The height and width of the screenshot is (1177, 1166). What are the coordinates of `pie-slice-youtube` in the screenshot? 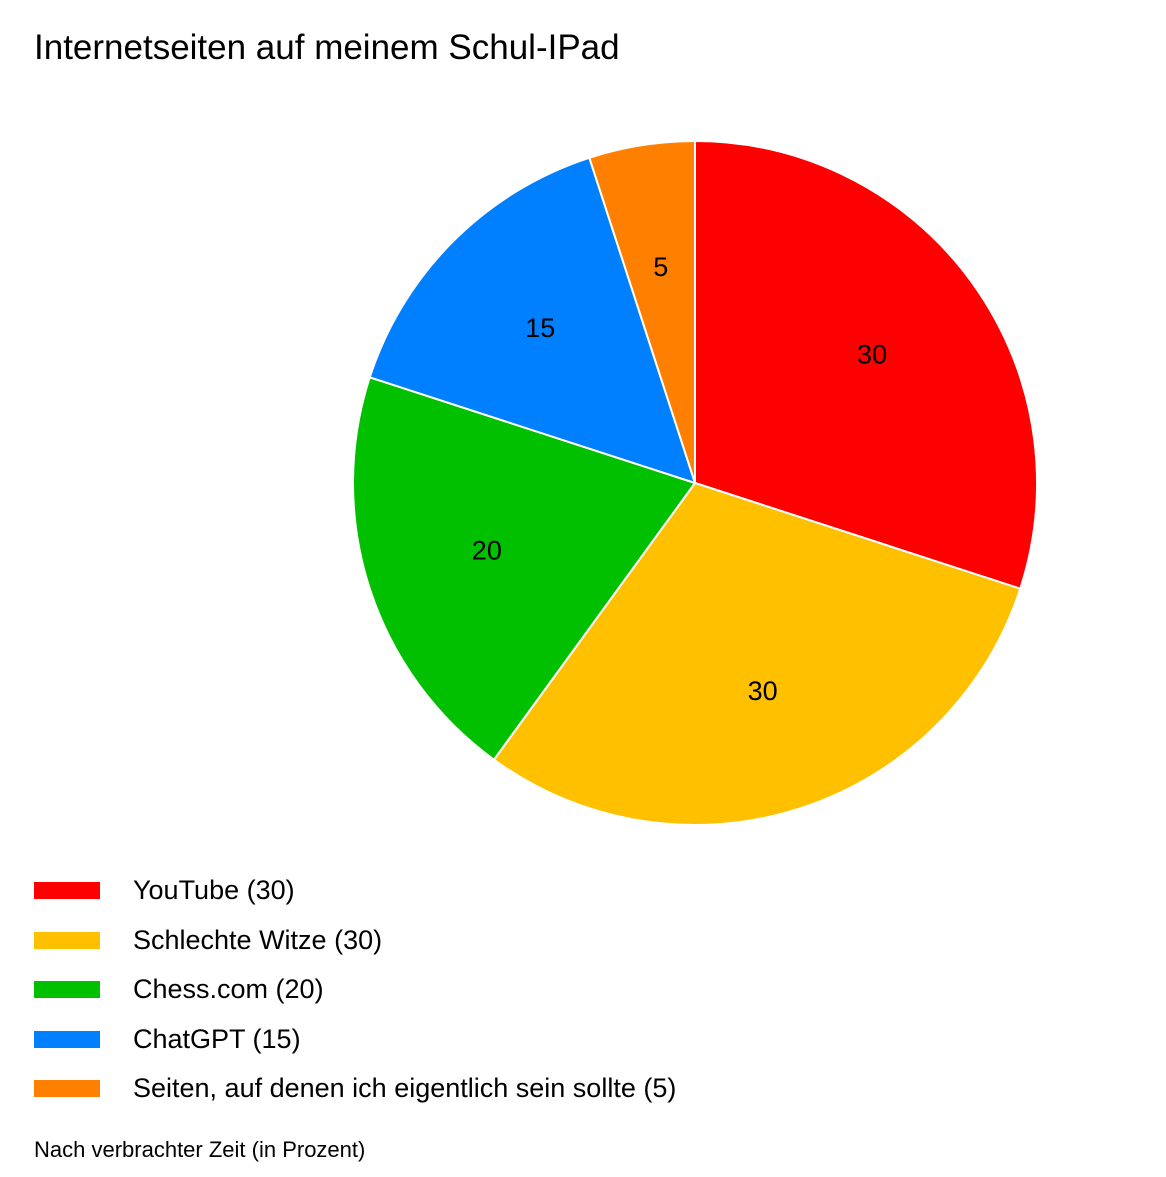 It's located at (866, 365).